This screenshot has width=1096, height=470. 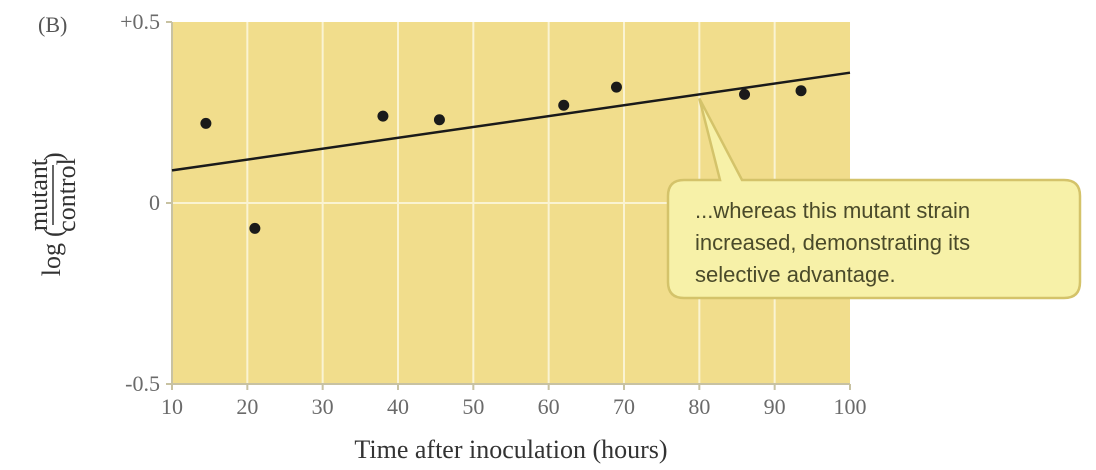 I want to click on x-tick-label: 10, so click(x=172, y=406).